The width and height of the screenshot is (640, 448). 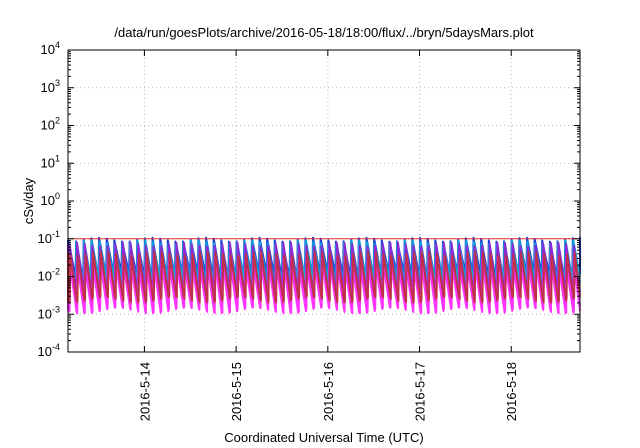 I want to click on y-tick-label: 10², so click(x=50, y=124).